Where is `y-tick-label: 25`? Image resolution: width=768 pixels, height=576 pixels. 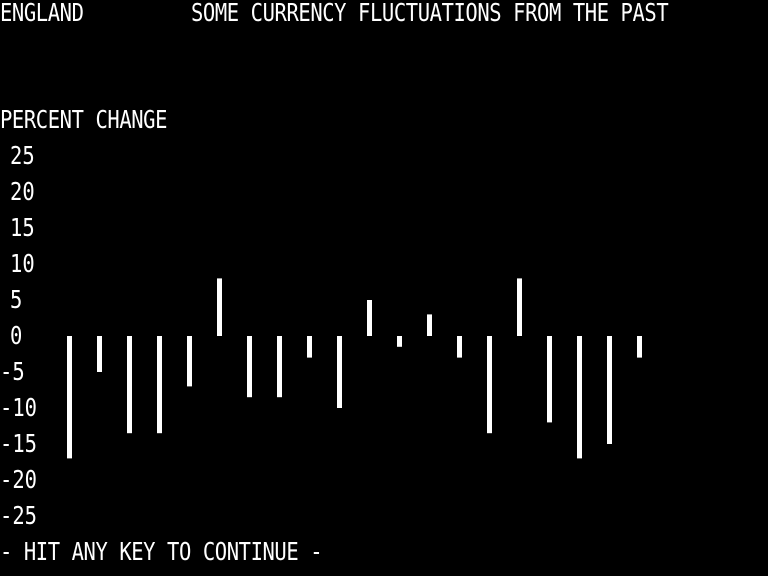 y-tick-label: 25 is located at coordinates (22, 155).